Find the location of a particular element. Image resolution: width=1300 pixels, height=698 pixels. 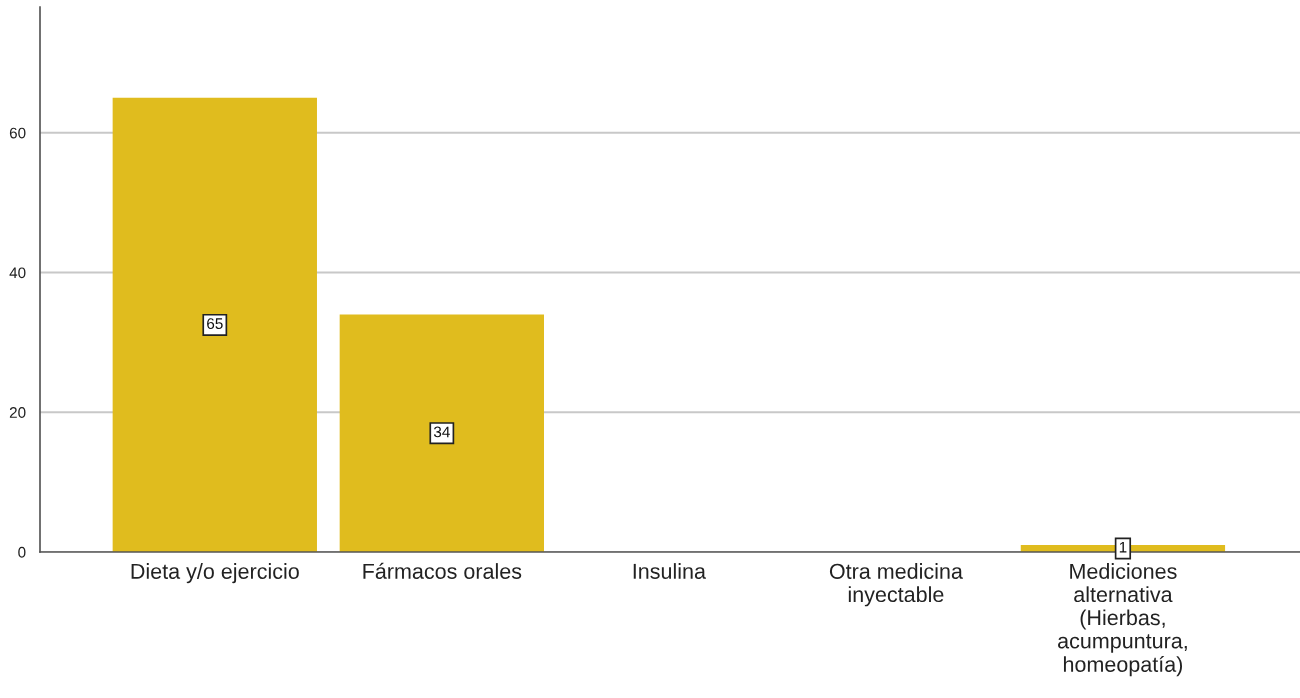

data-label: 1 is located at coordinates (1123, 547).